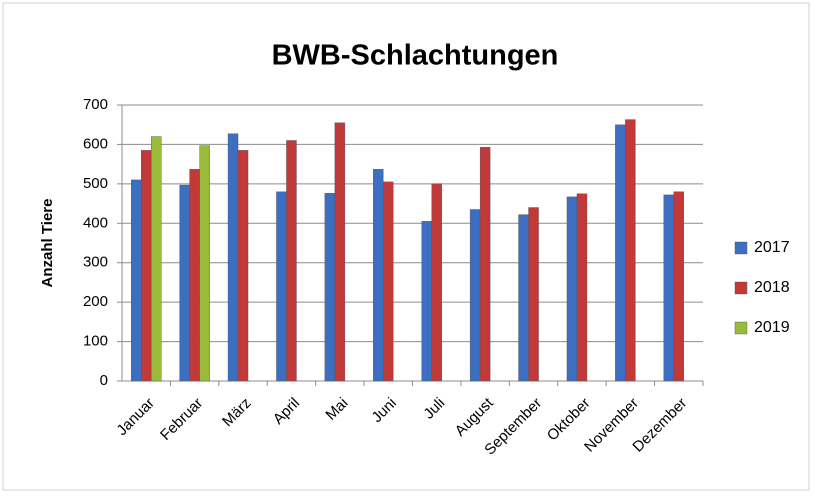 This screenshot has height=500, width=817. What do you see at coordinates (772, 287) in the screenshot?
I see `legend-label: 2018` at bounding box center [772, 287].